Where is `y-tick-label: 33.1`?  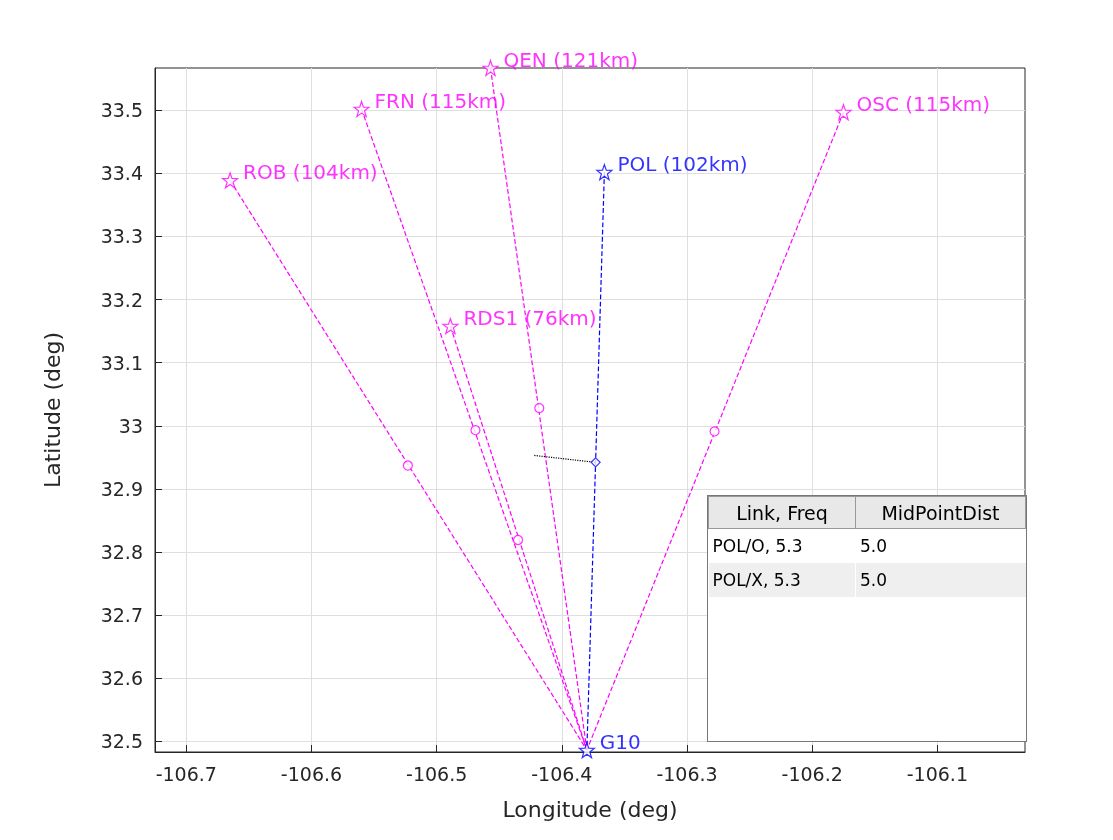
y-tick-label: 33.1 is located at coordinates (121, 362).